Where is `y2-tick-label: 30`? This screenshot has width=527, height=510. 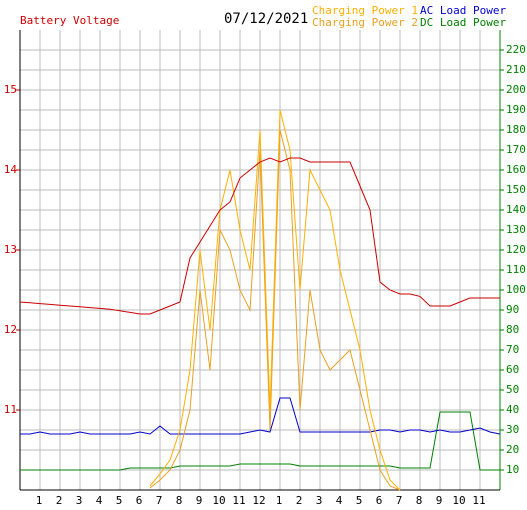
y2-tick-label: 30 is located at coordinates (512, 429).